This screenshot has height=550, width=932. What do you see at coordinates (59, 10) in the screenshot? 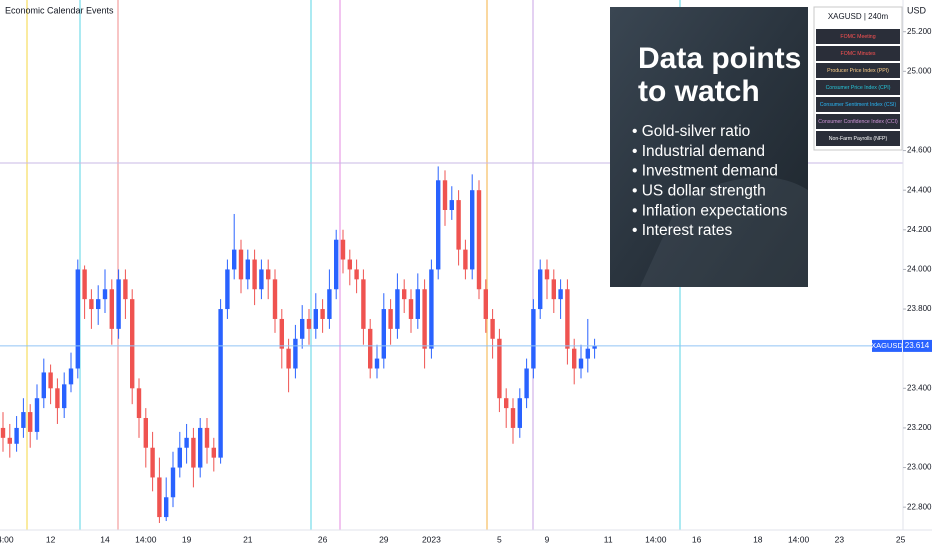
I see `chart-title: Economic Calendar Events` at bounding box center [59, 10].